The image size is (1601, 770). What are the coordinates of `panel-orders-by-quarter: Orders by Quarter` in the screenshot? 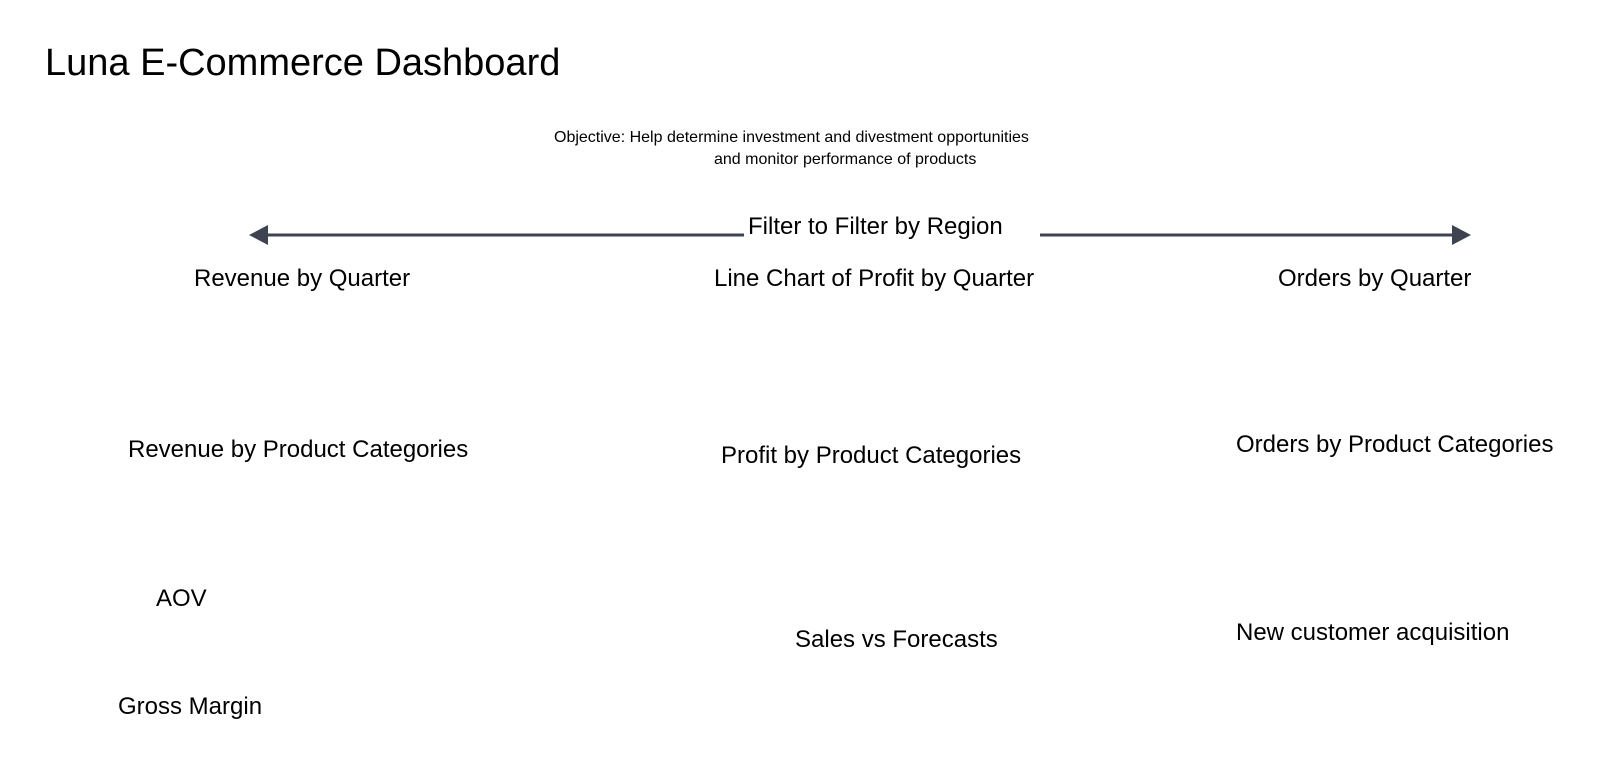 It's located at (1375, 278).